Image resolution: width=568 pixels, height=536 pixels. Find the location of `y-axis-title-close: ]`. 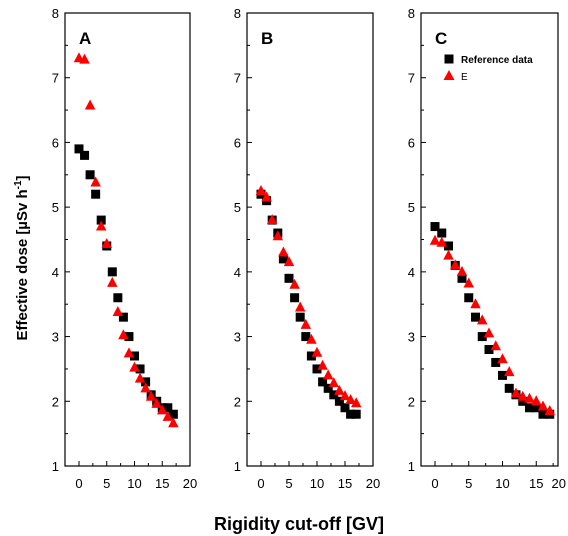

y-axis-title-close: ] is located at coordinates (22, 177).